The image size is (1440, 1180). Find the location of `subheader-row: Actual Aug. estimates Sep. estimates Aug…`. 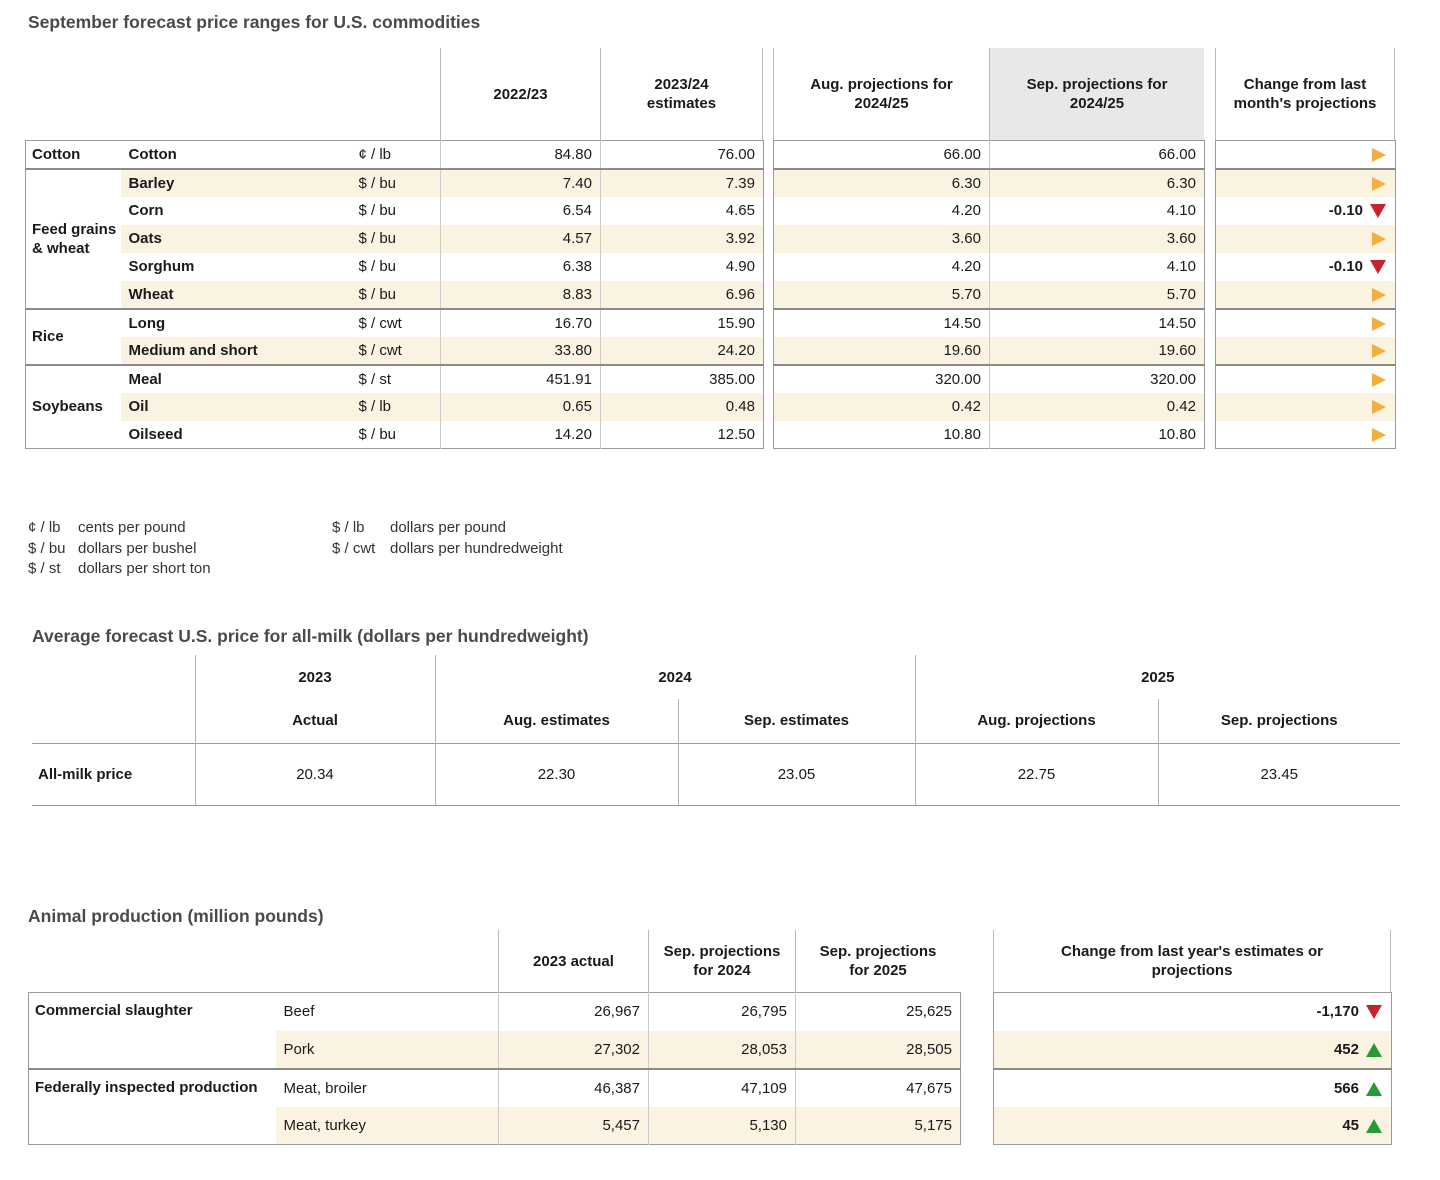

subheader-row: Actual Aug. estimates Sep. estimates Aug… is located at coordinates (716, 721).